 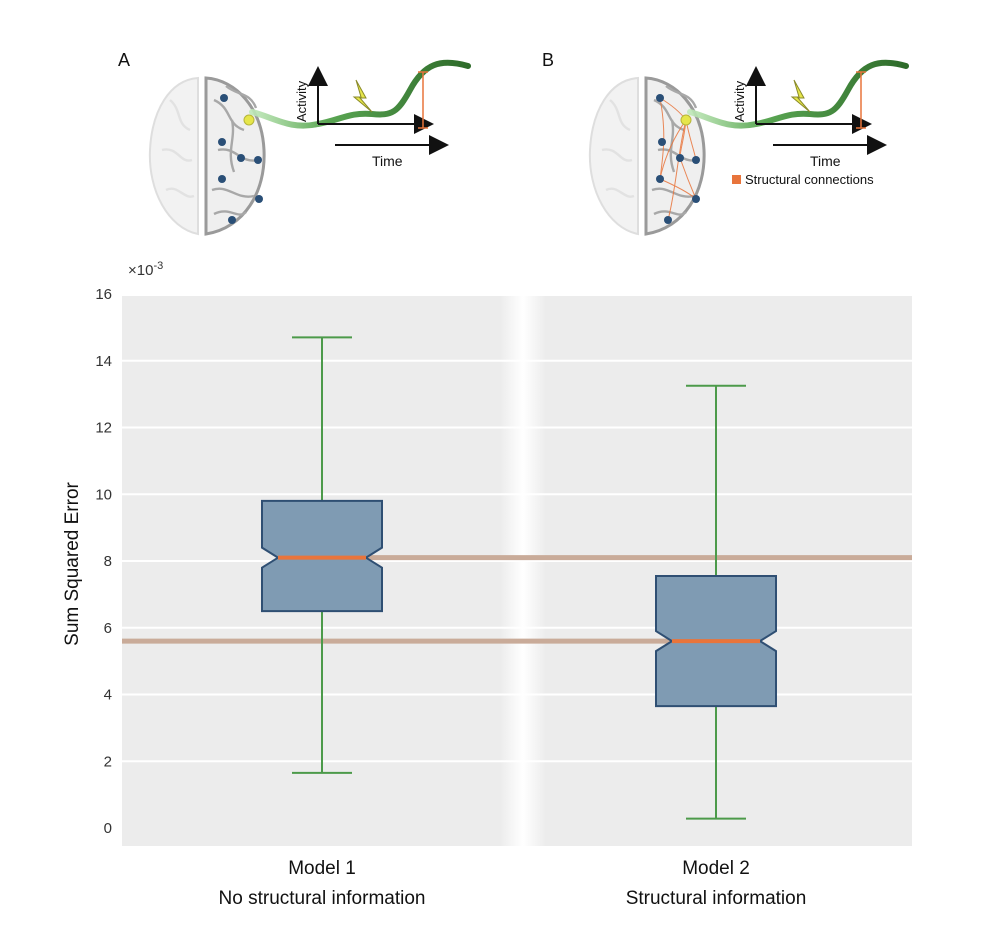 What do you see at coordinates (322, 898) in the screenshot?
I see `x-category-label-line2: No structural information` at bounding box center [322, 898].